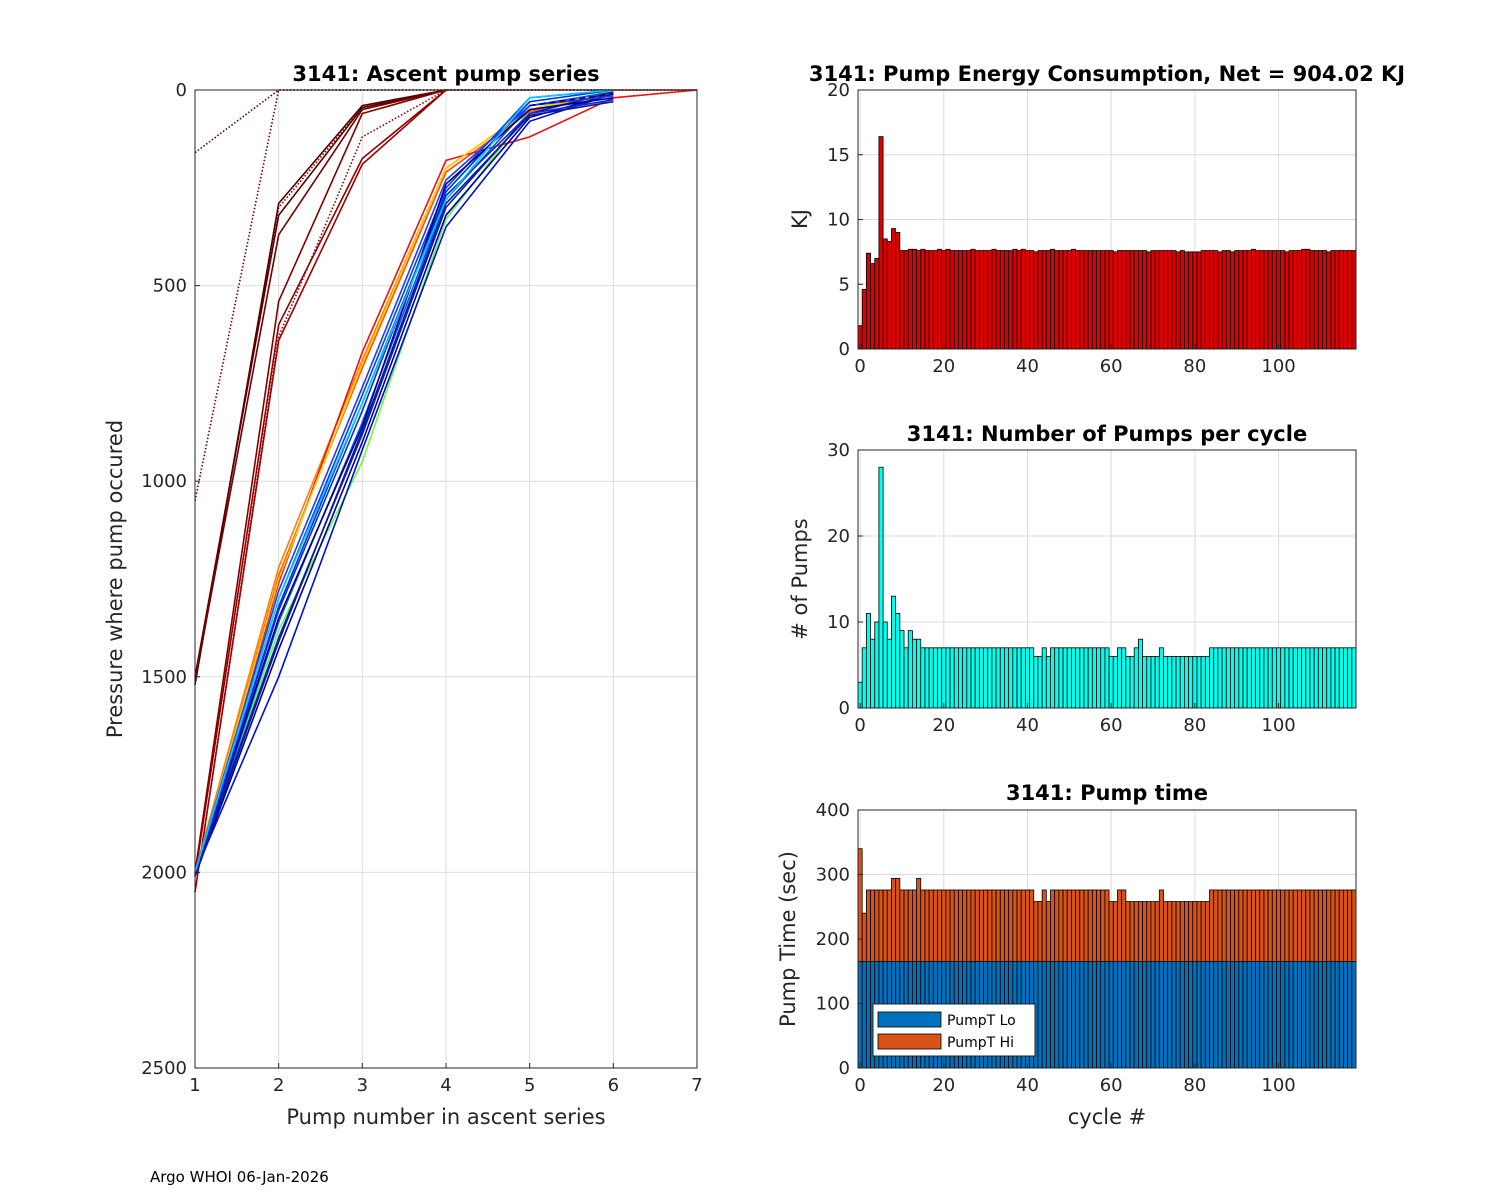 The height and width of the screenshot is (1200, 1500). Describe the element at coordinates (1194, 1085) in the screenshot. I see `pumptime-xtick-label: 80` at that location.